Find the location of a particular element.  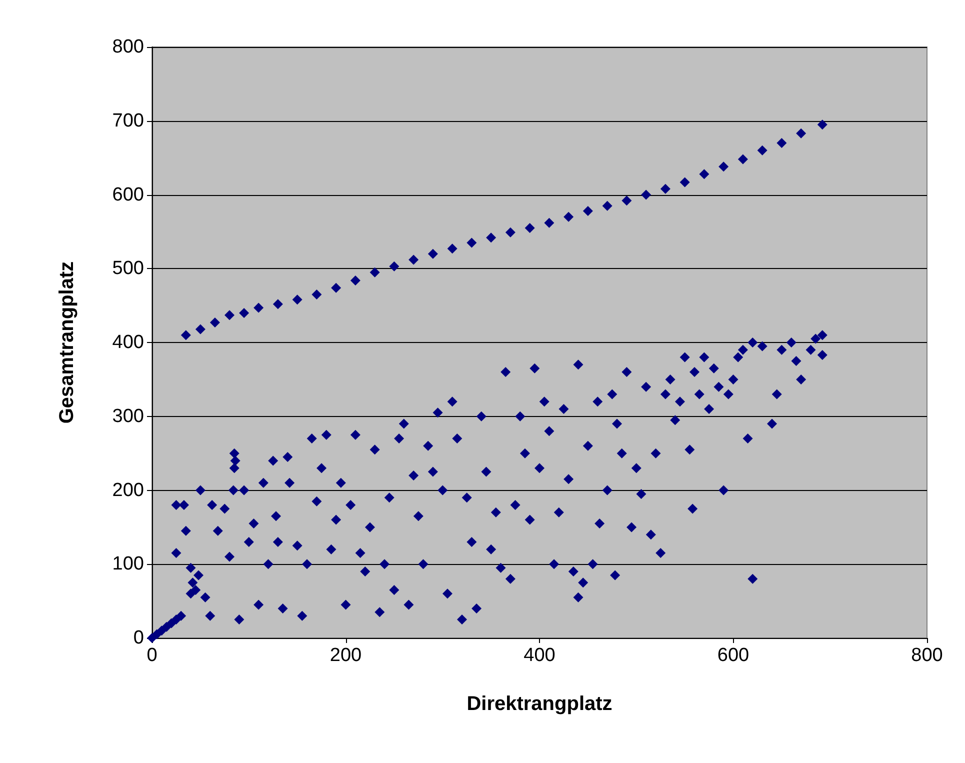

y-tick-label: 600 is located at coordinates (128, 195).